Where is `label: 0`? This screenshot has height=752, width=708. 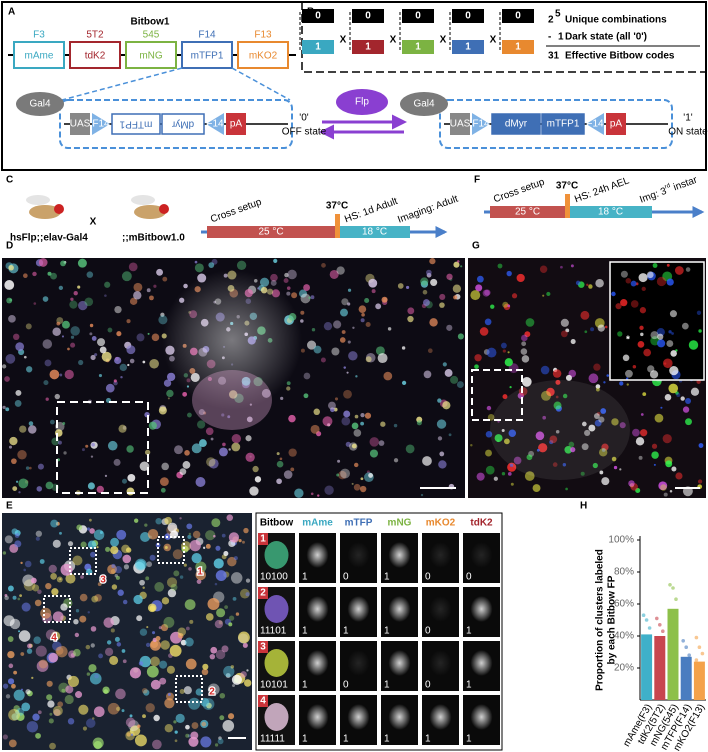 label: 0 is located at coordinates (469, 577).